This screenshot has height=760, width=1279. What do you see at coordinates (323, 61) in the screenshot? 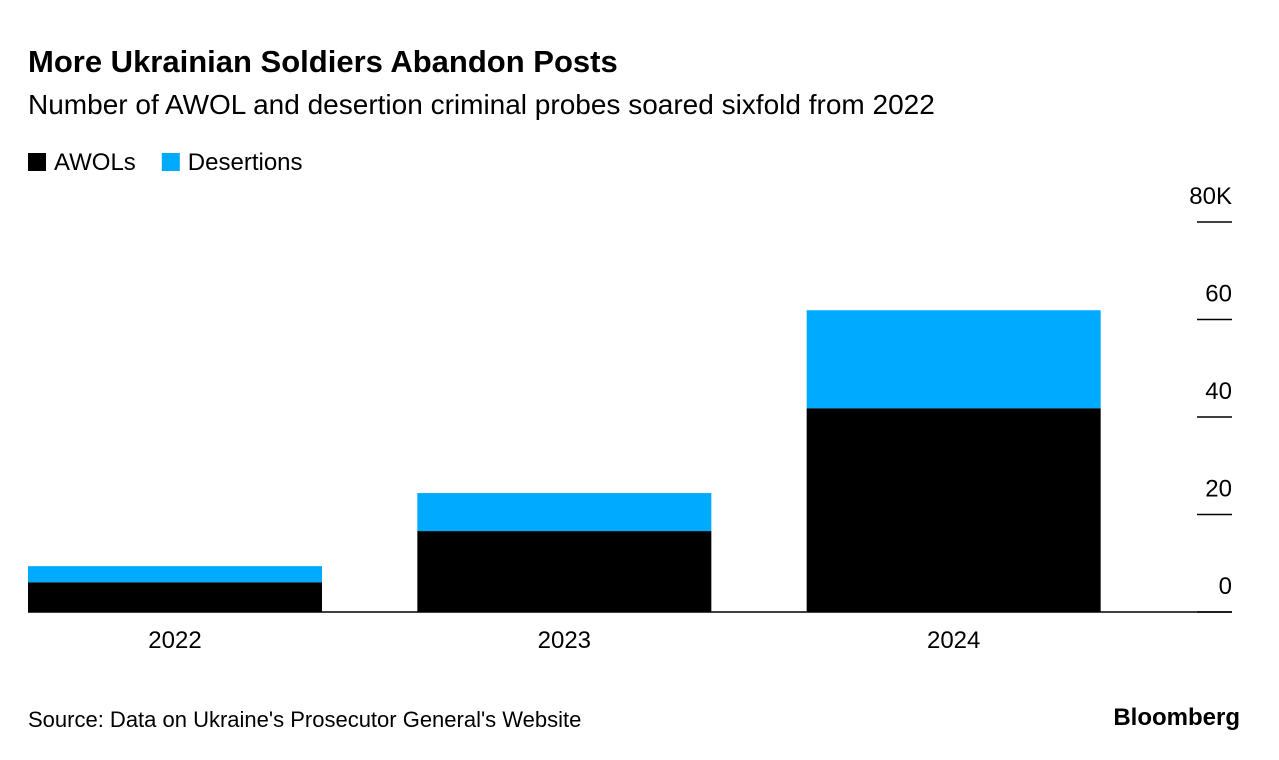
I see `chart-title: More Ukrainian Soldiers Abandon Posts` at bounding box center [323, 61].